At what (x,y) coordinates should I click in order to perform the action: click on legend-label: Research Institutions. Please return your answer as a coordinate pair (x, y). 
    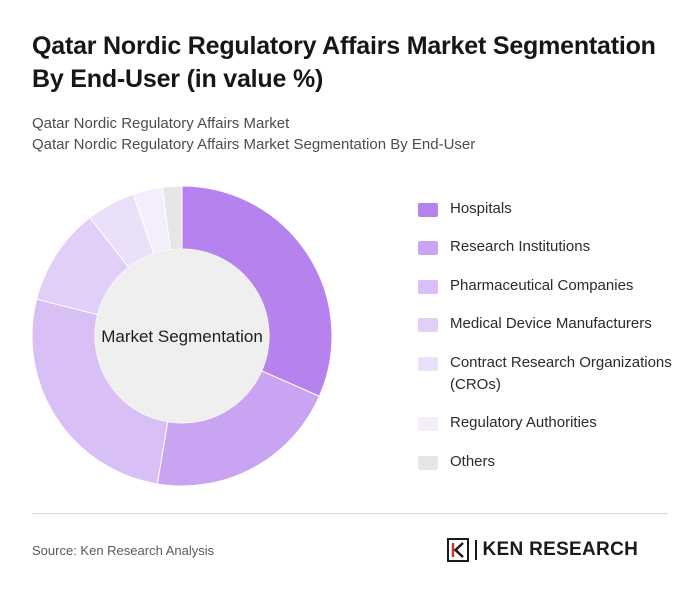
    Looking at the image, I should click on (520, 246).